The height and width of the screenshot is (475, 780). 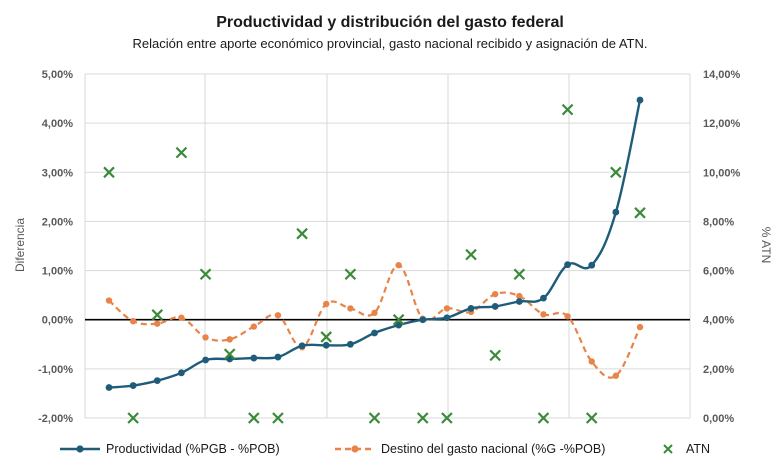 What do you see at coordinates (57, 222) in the screenshot?
I see `left-tick-label: 2,00%` at bounding box center [57, 222].